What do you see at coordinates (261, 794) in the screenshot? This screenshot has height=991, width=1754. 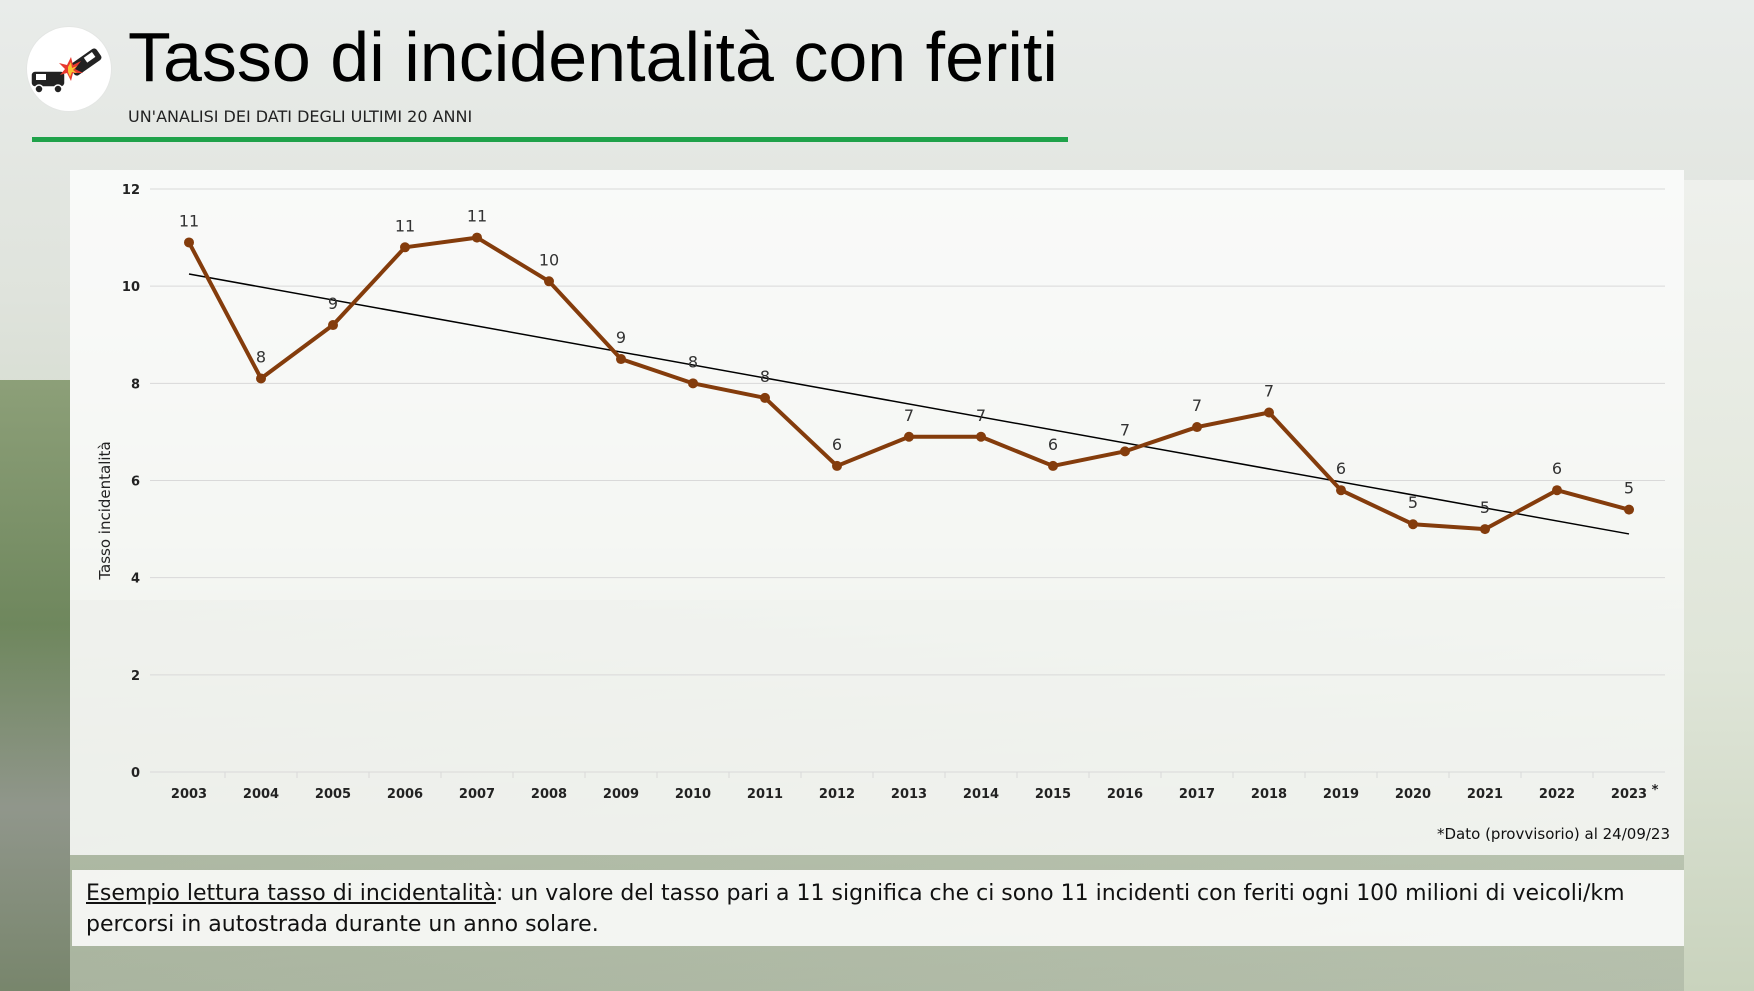 I see `x-tick-label: 2004` at bounding box center [261, 794].